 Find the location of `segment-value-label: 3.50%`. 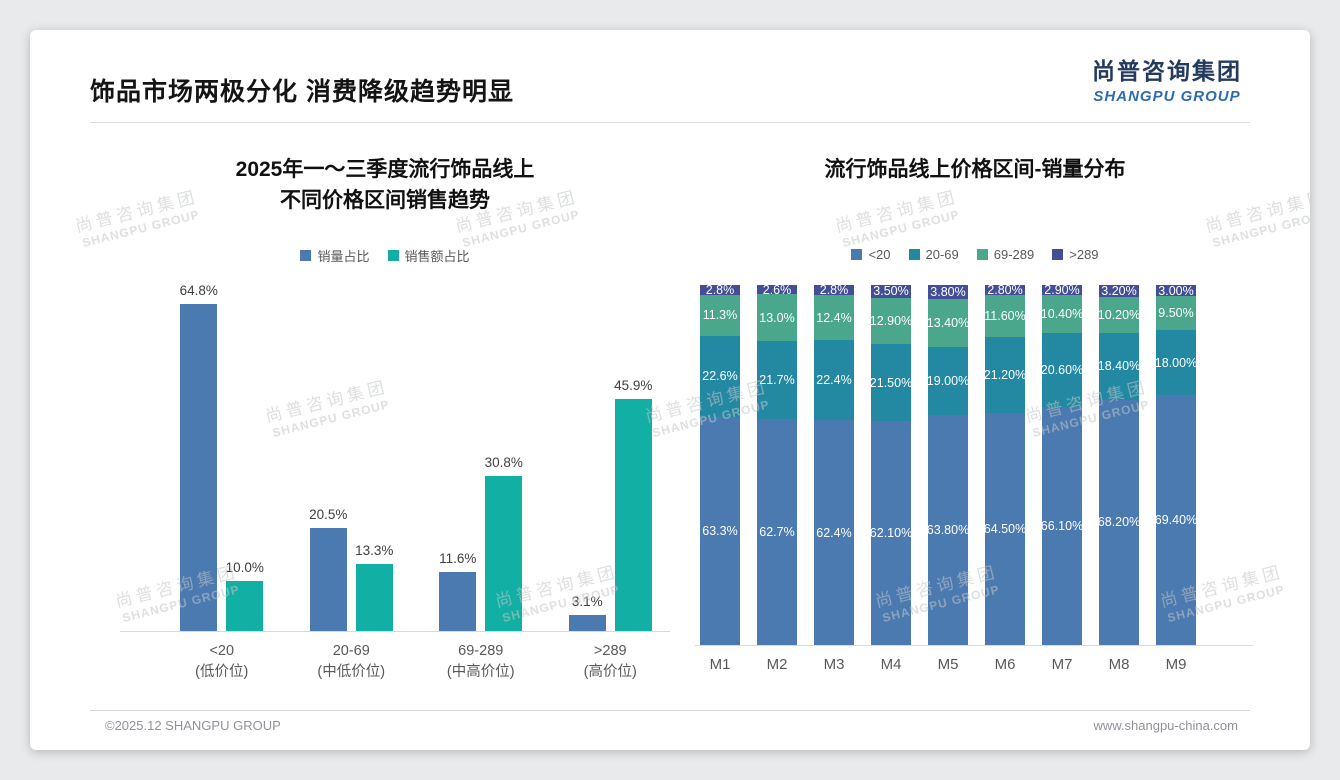

segment-value-label: 3.50% is located at coordinates (891, 291).